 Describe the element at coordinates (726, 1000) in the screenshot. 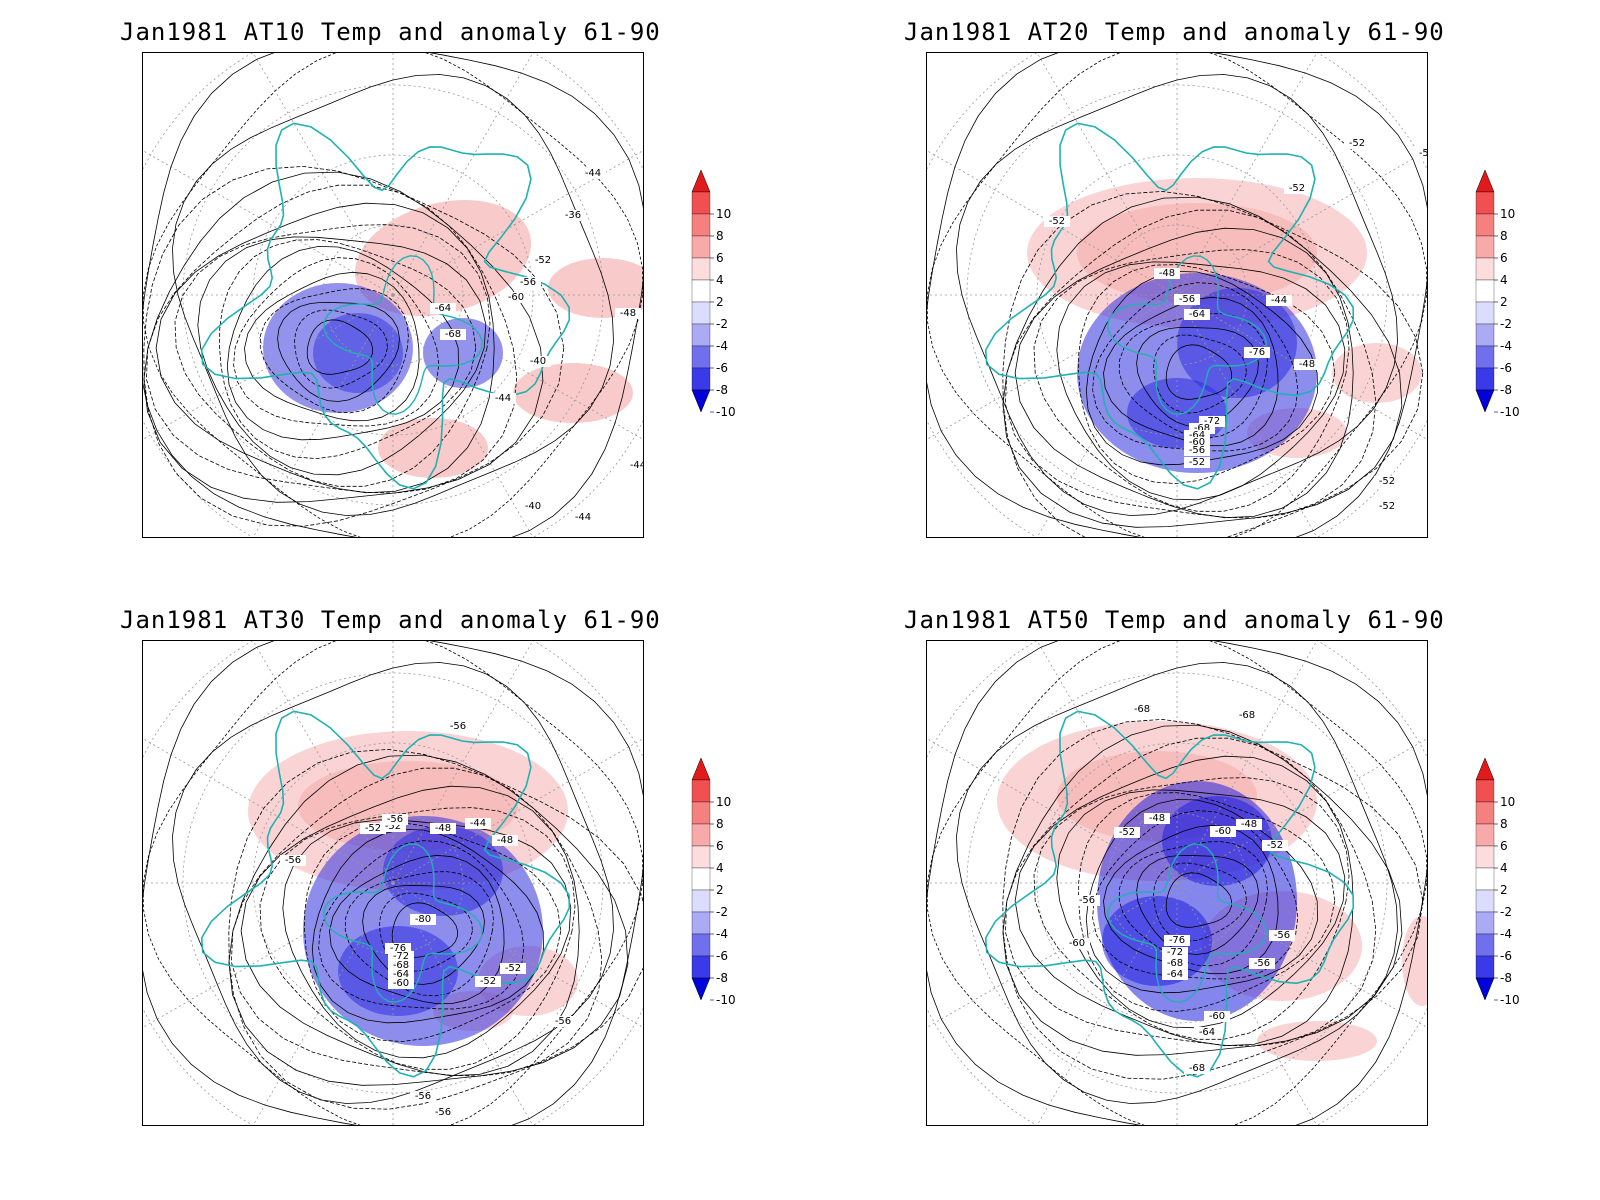

I see `colorbar-tick-label: -10` at that location.